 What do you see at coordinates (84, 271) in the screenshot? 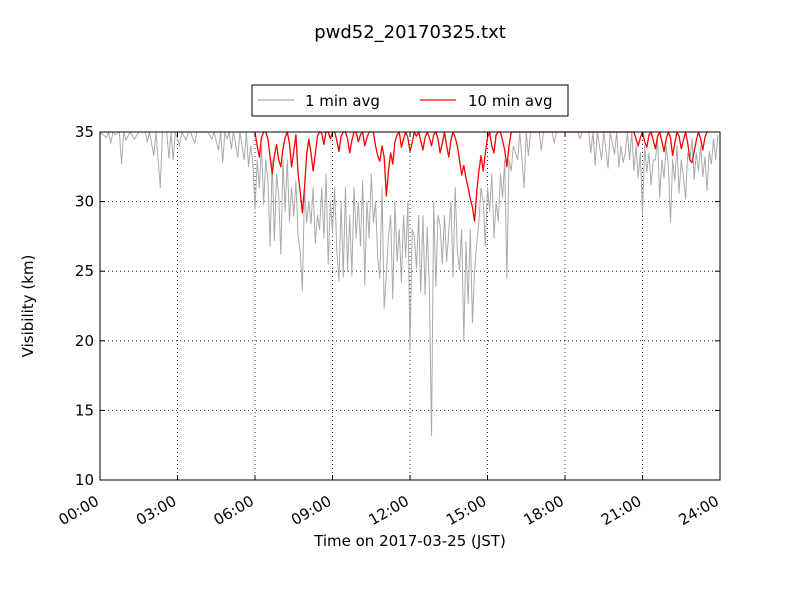
I see `y-tick-label: 25` at bounding box center [84, 271].